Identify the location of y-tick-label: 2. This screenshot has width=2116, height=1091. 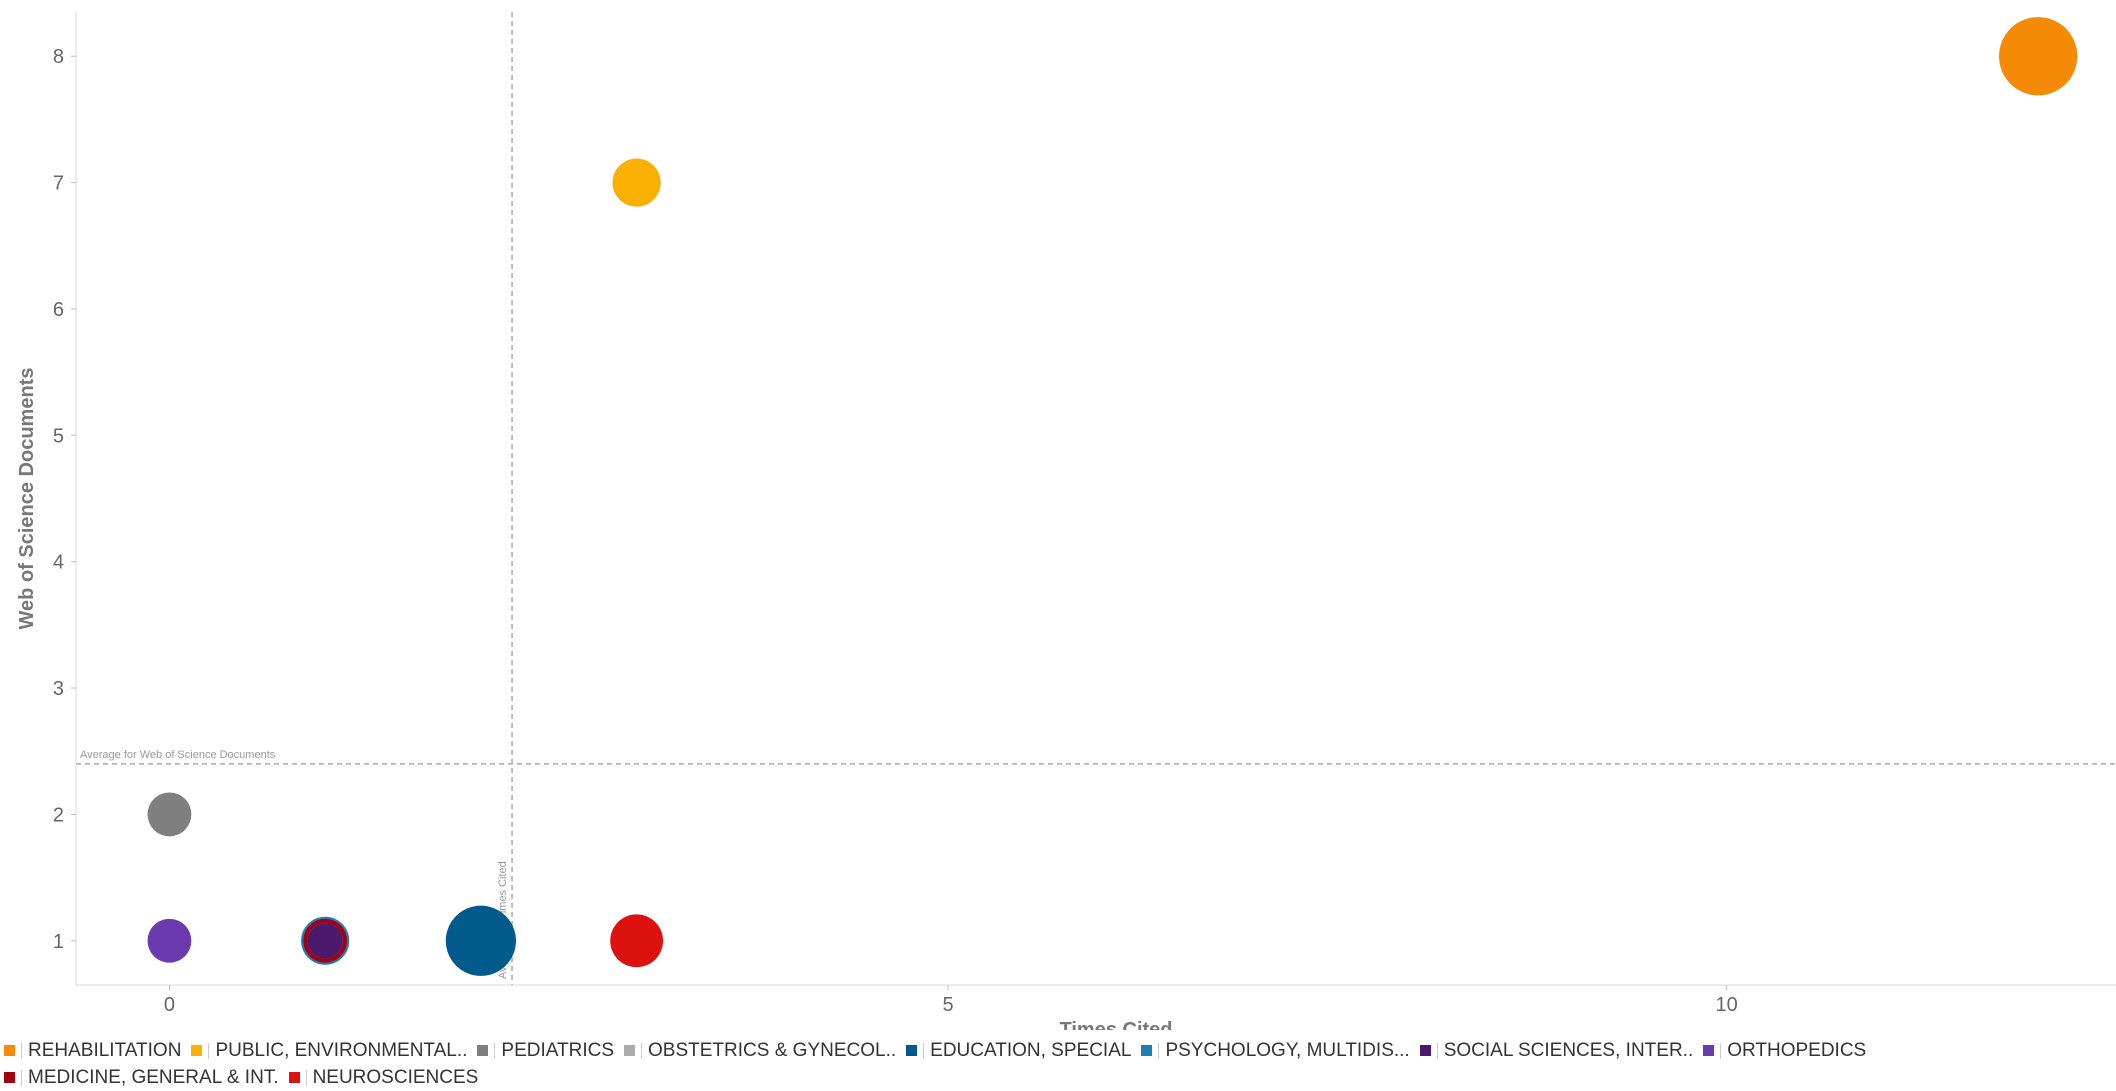
(58, 815).